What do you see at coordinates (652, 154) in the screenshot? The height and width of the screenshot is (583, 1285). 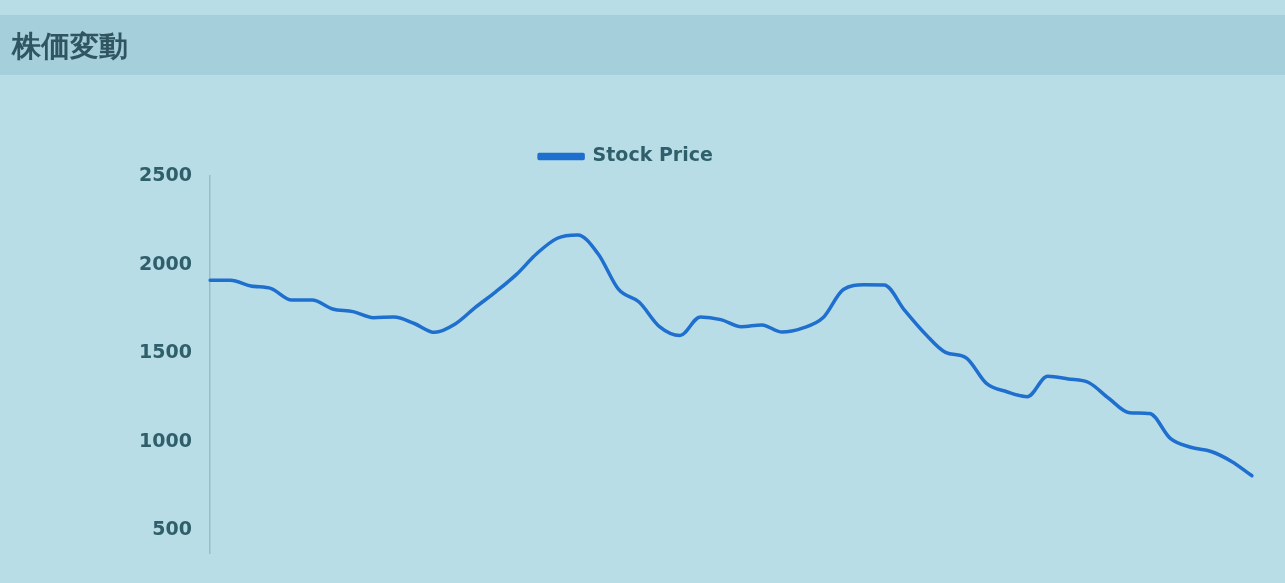 I see `legend-label: Stock Price` at bounding box center [652, 154].